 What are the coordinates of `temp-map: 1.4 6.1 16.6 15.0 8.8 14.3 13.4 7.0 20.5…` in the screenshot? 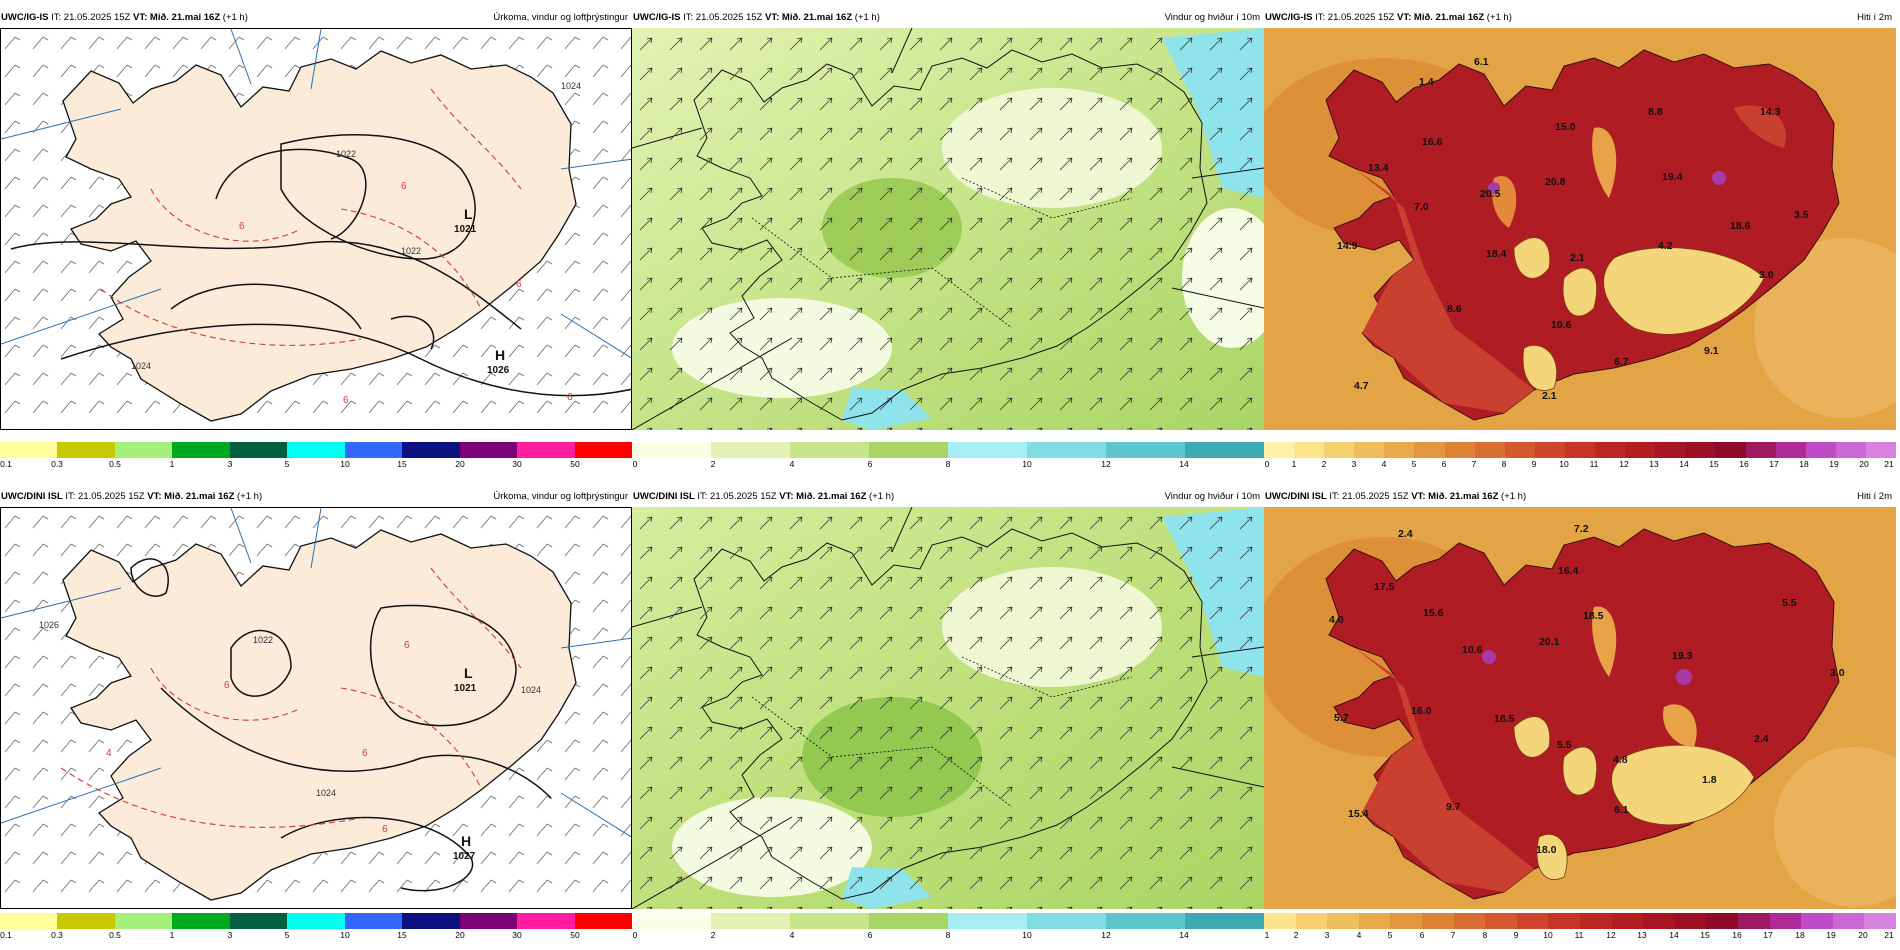 It's located at (1580, 229).